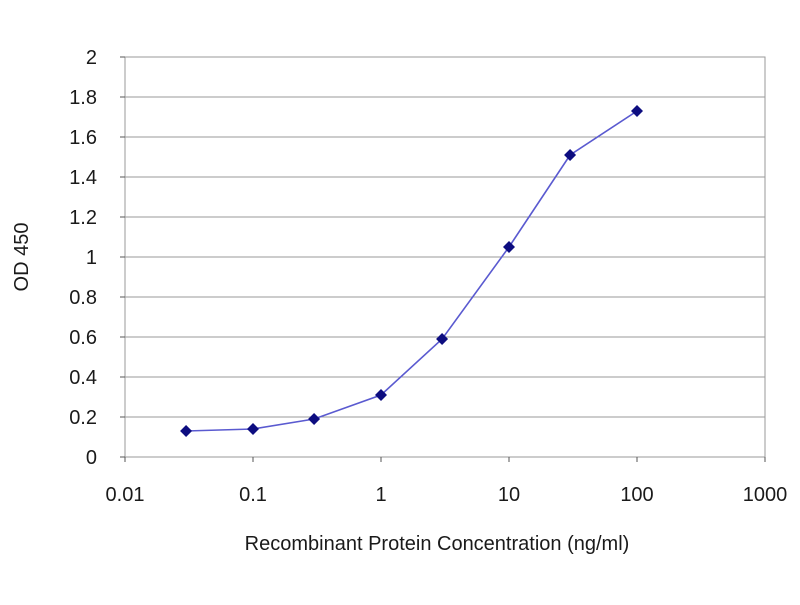 The width and height of the screenshot is (800, 605). Describe the element at coordinates (447, 481) in the screenshot. I see `x-axis-ticks: 0.01 0.1 1 10 100 1000` at that location.